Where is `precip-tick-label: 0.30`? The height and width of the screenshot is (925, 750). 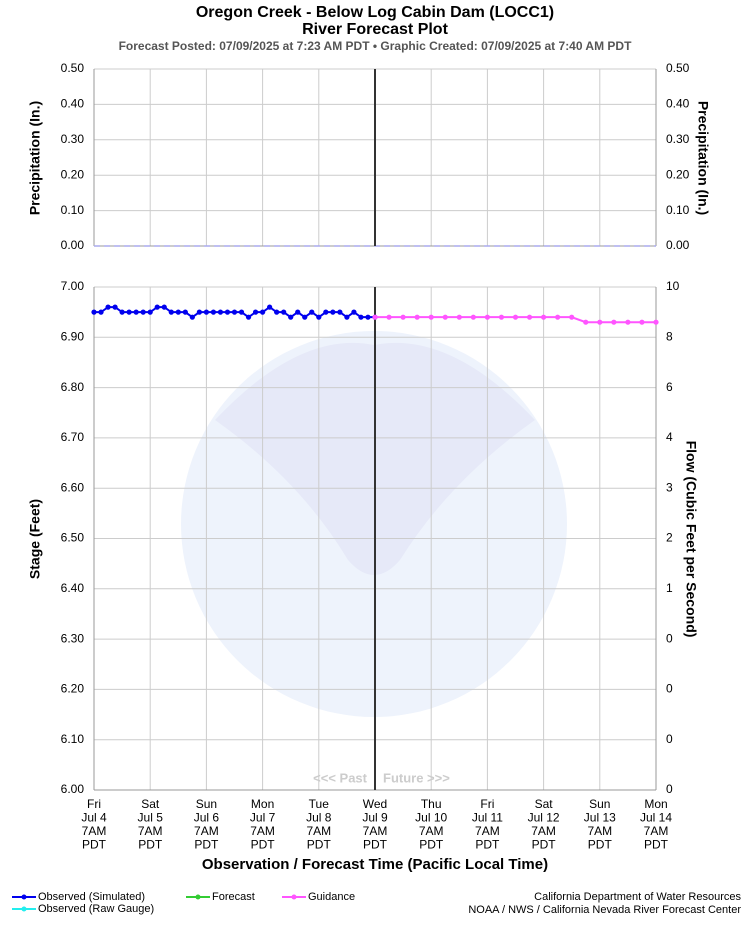
precip-tick-label: 0.30 is located at coordinates (73, 139).